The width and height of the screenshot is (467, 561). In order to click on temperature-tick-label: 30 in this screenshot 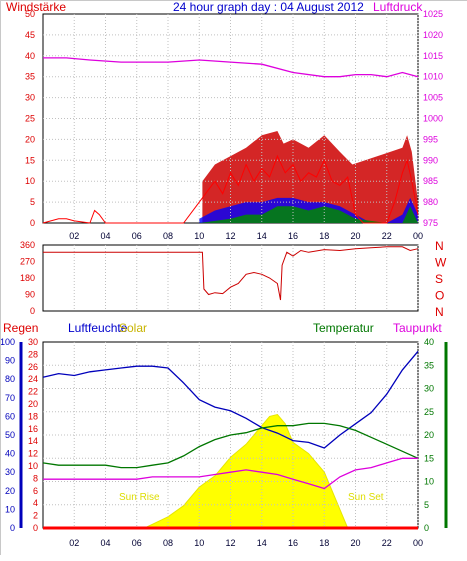, I will do `click(429, 389)`.